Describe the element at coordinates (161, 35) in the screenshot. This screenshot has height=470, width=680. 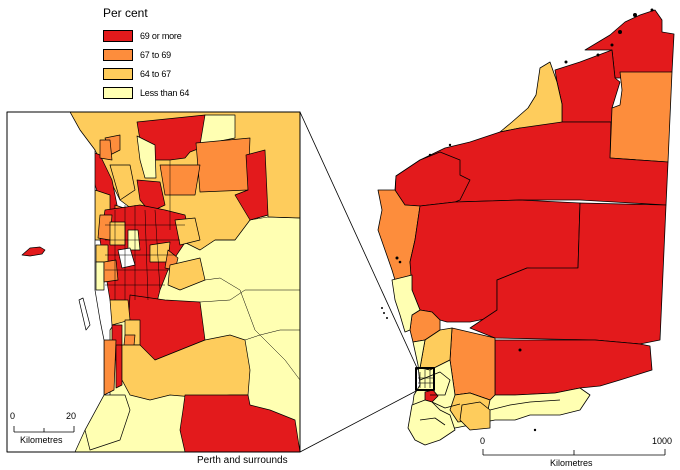
I see `legend-label: 69 or more` at that location.